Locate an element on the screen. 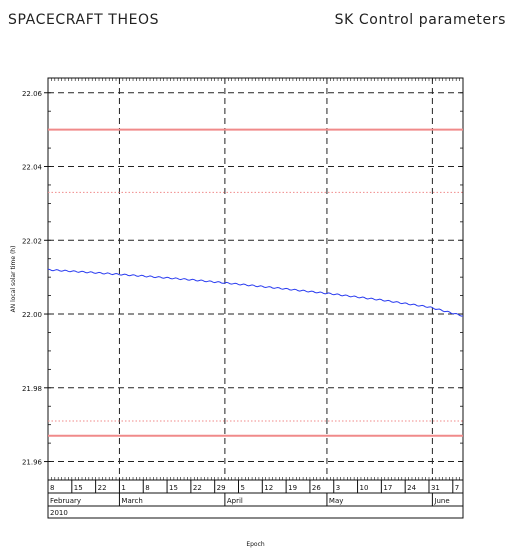 Image resolution: width=512 pixels, height=550 pixels. sk-control-title: SK Control parameters is located at coordinates (420, 20).